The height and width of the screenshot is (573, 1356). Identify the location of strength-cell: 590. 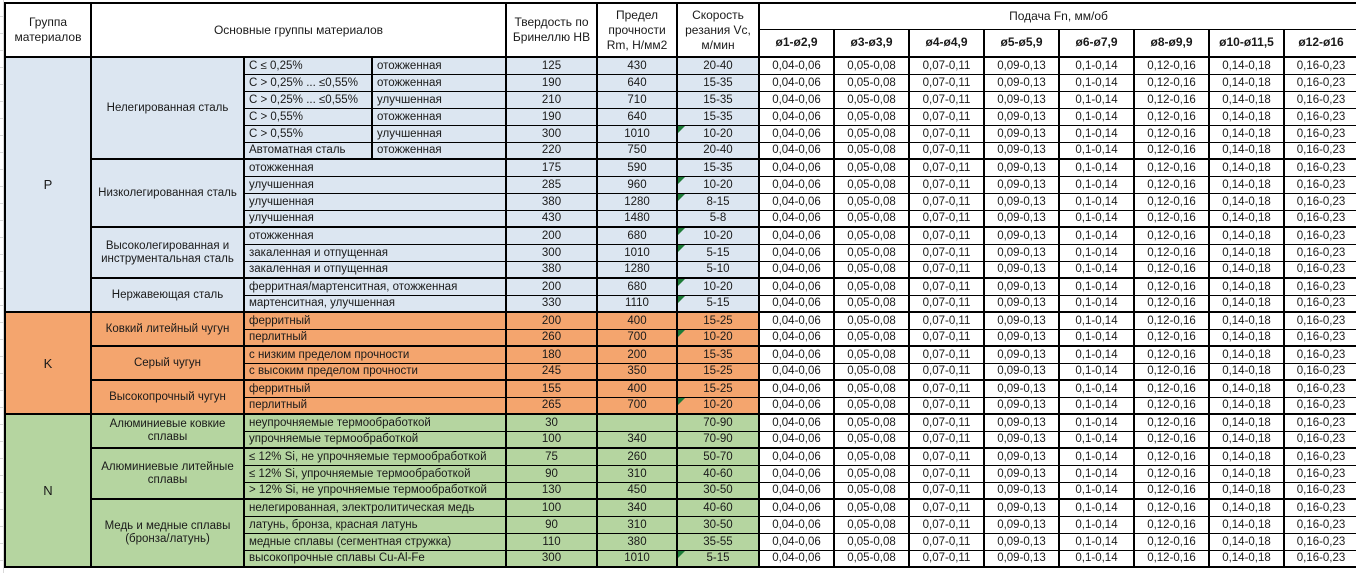
(637, 167).